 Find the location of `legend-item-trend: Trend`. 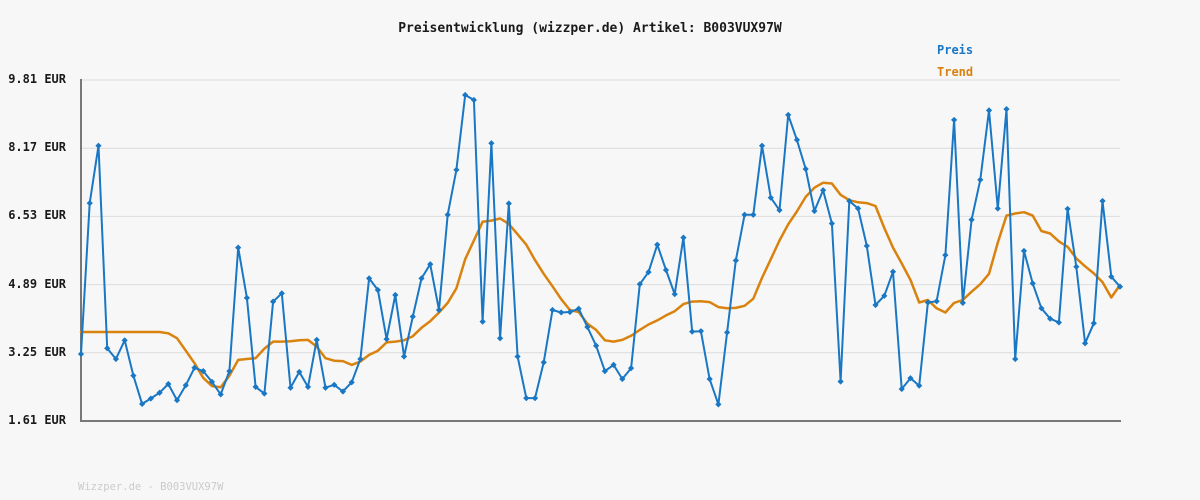

legend-item-trend: Trend is located at coordinates (955, 72).